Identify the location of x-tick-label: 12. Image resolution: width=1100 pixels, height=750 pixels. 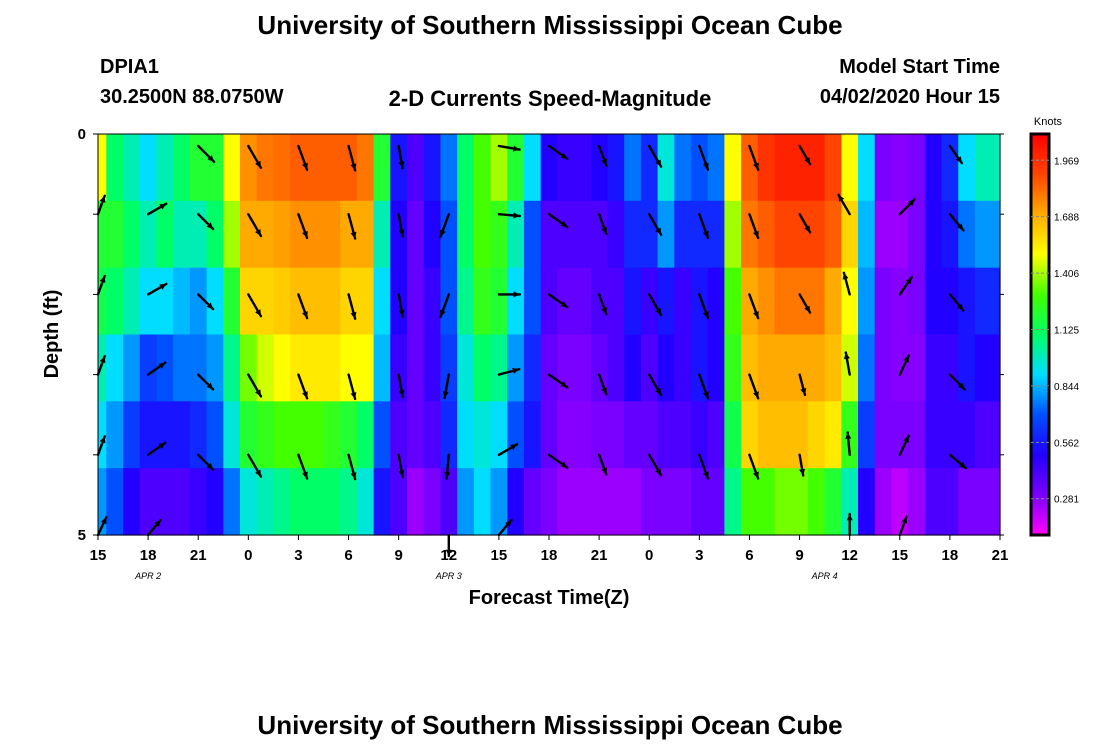
(448, 555).